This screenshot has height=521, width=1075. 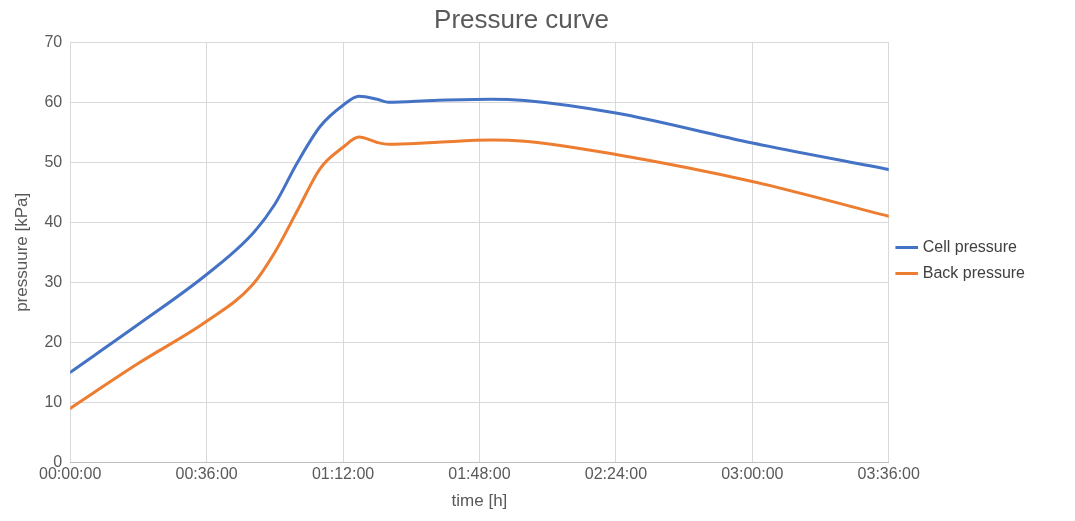 What do you see at coordinates (53, 41) in the screenshot?
I see `y-tick-label: 70` at bounding box center [53, 41].